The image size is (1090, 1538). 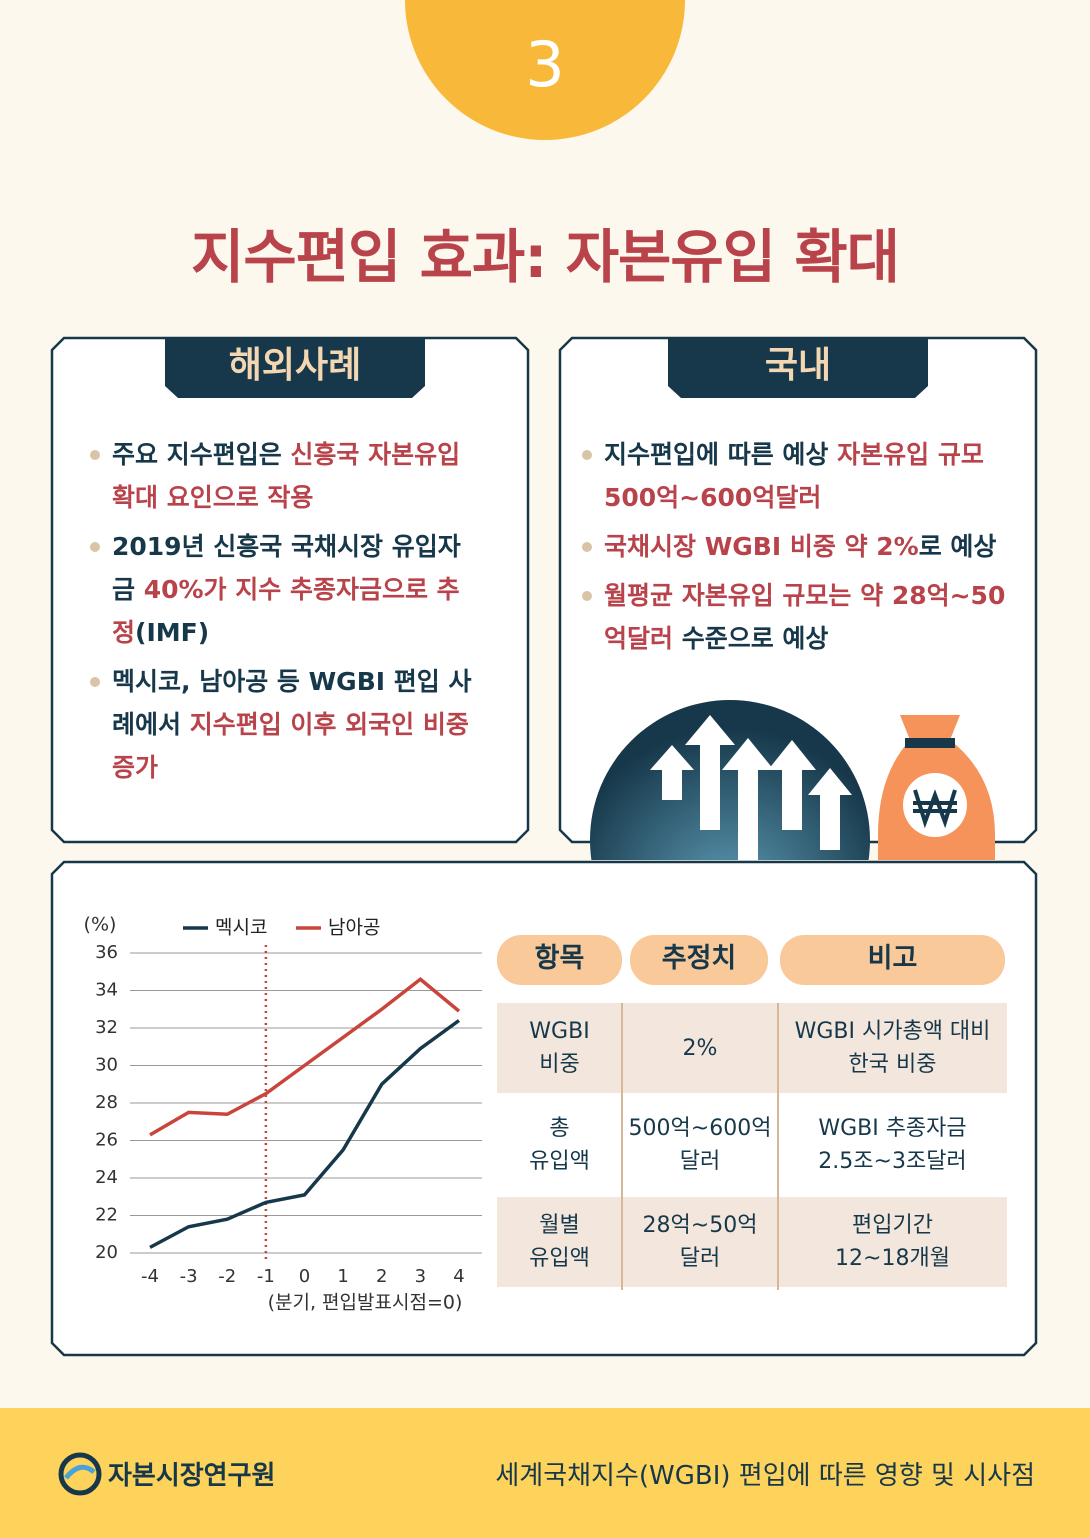 What do you see at coordinates (201, 454) in the screenshot?
I see `bullet-text: 주요 지수편입은` at bounding box center [201, 454].